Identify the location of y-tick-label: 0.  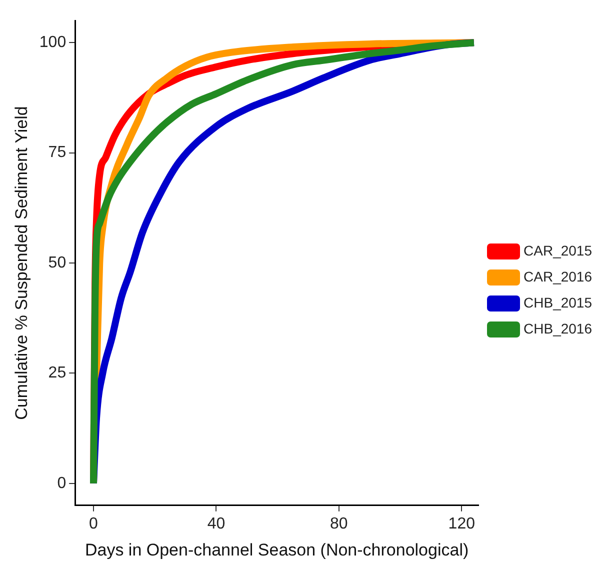
(61, 483).